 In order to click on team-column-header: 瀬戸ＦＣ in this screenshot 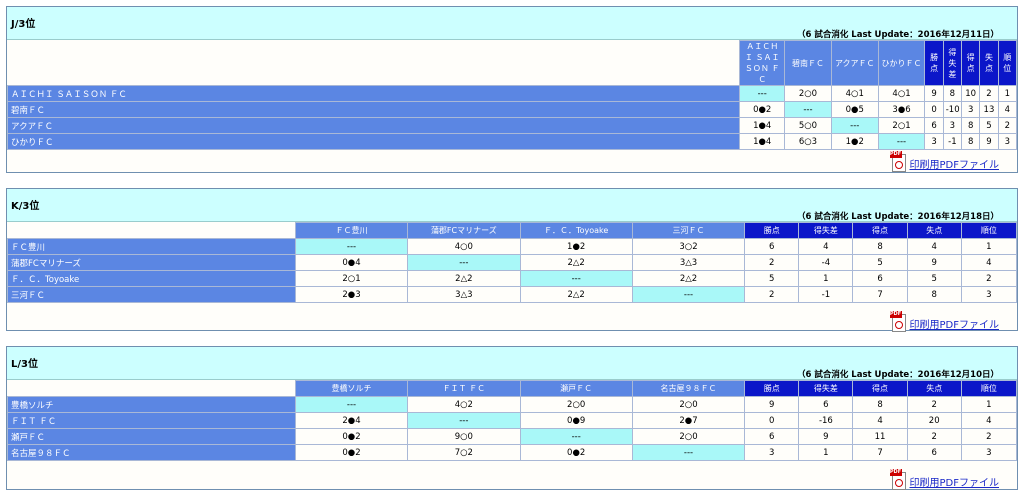, I will do `click(576, 388)`.